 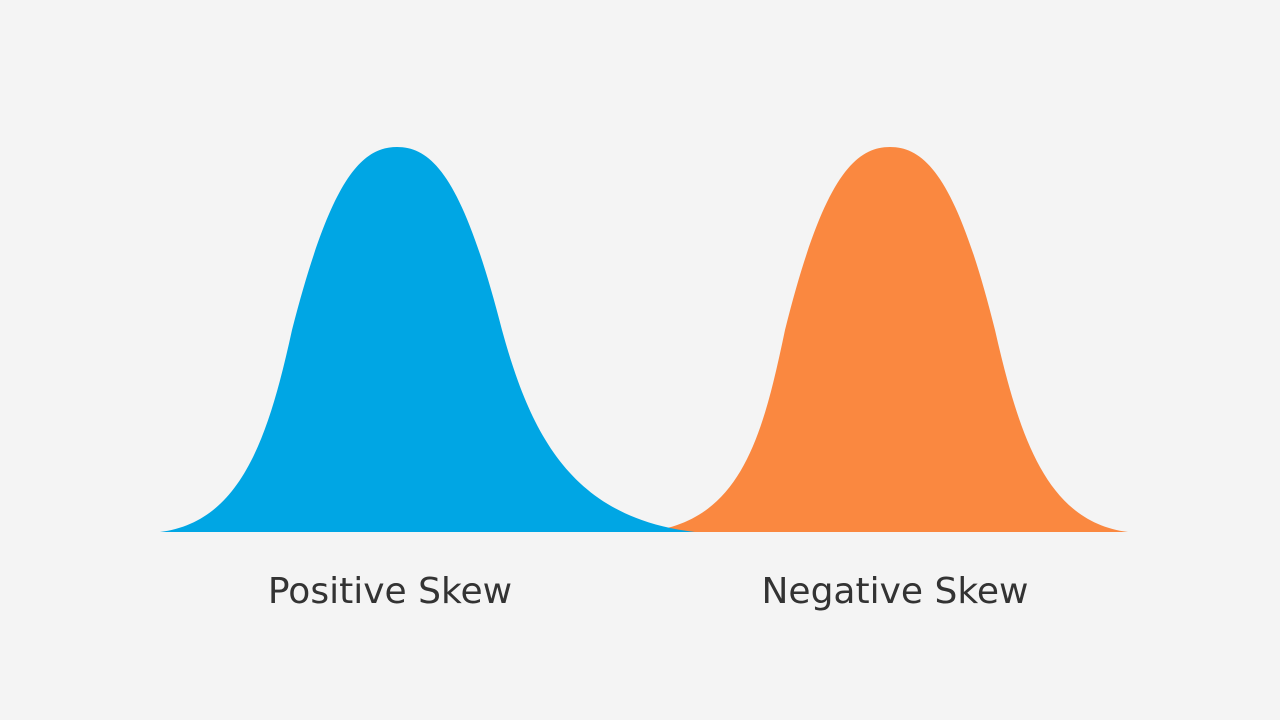 What do you see at coordinates (390, 591) in the screenshot?
I see `left-label: Positive Skew` at bounding box center [390, 591].